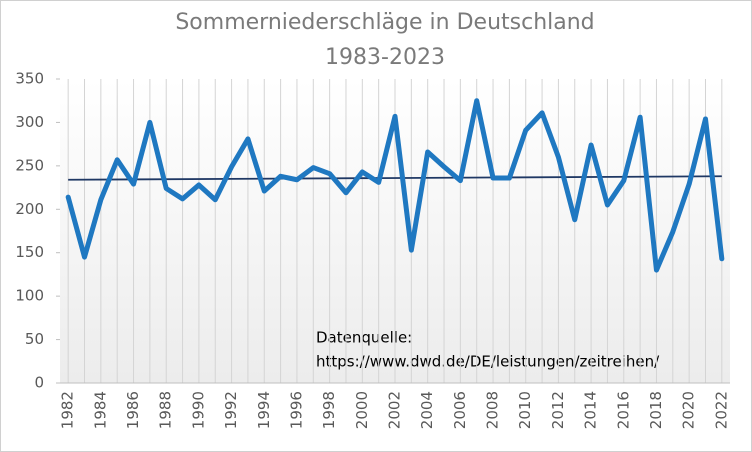  Describe the element at coordinates (198, 410) in the screenshot. I see `x-tick-label: 1990` at that location.